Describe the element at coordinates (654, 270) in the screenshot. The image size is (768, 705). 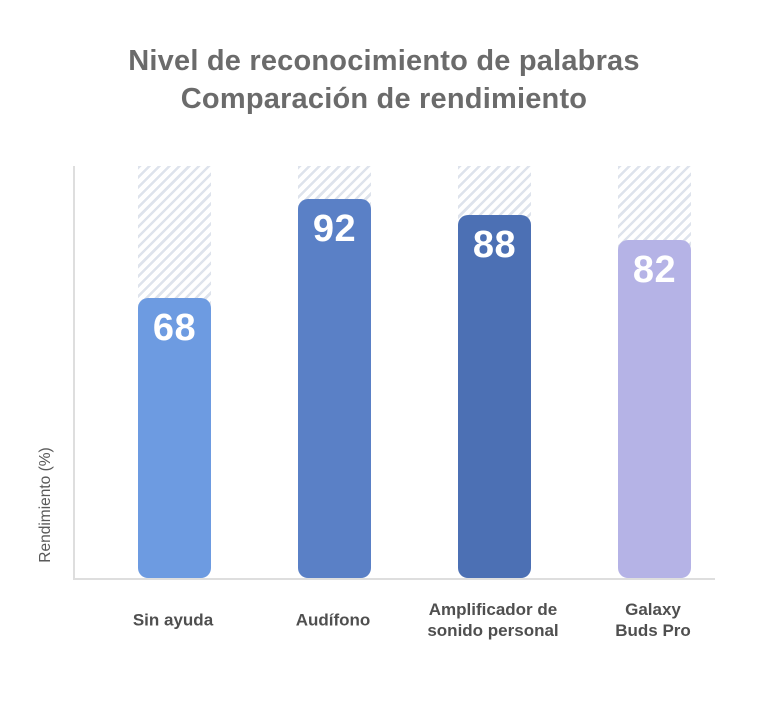
I see `bar-value-label: 82` at that location.